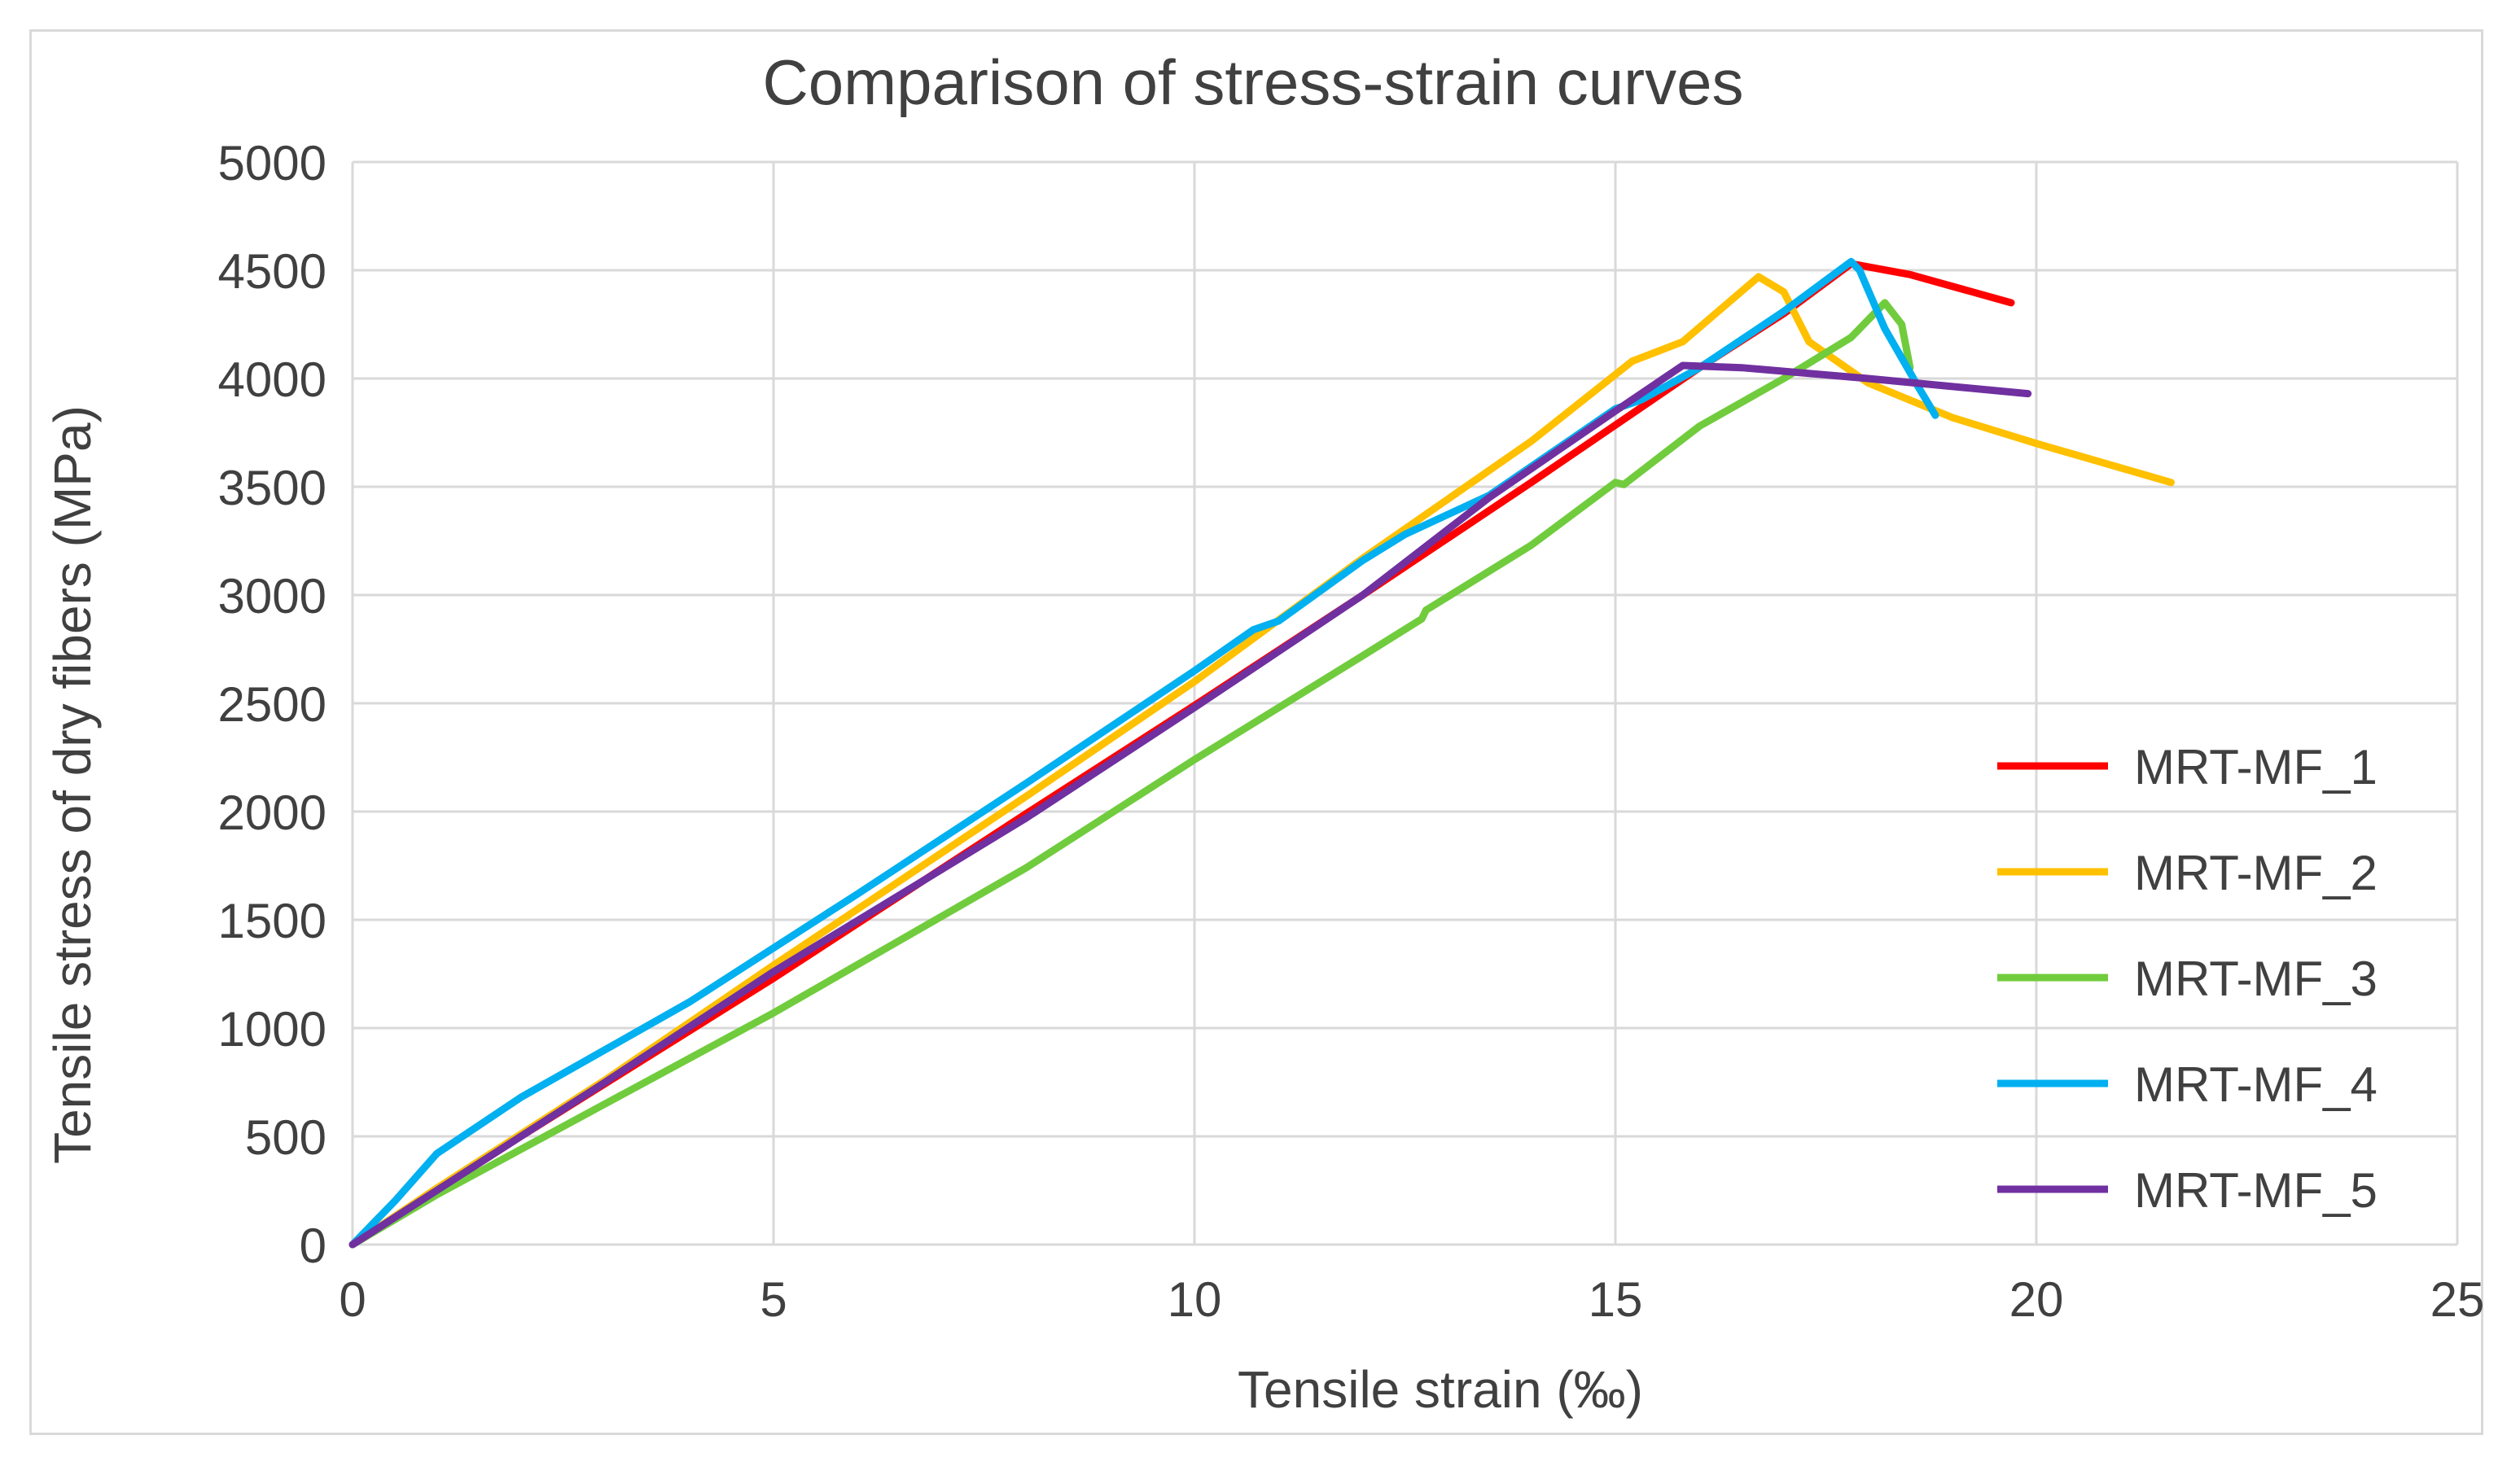 The height and width of the screenshot is (1466, 2520). Describe the element at coordinates (272, 163) in the screenshot. I see `y-tick-label: 5000` at that location.